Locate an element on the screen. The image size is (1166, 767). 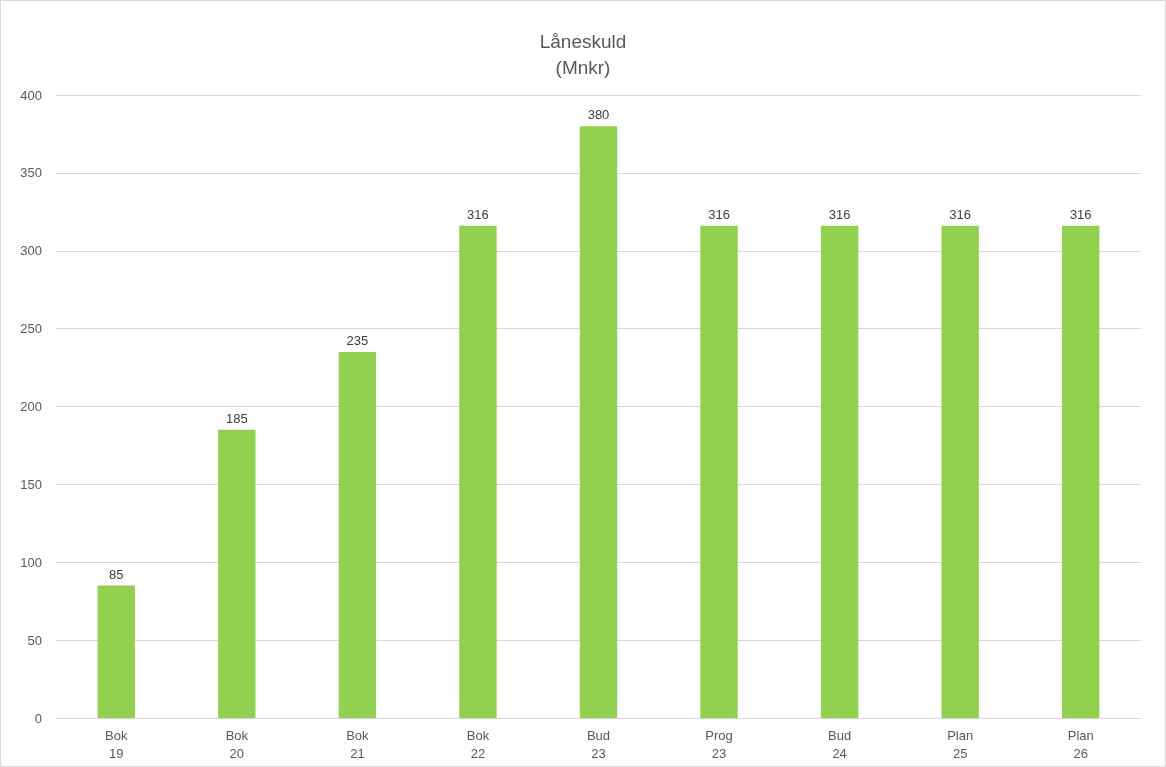
y-tick-label: 250 is located at coordinates (31, 329).